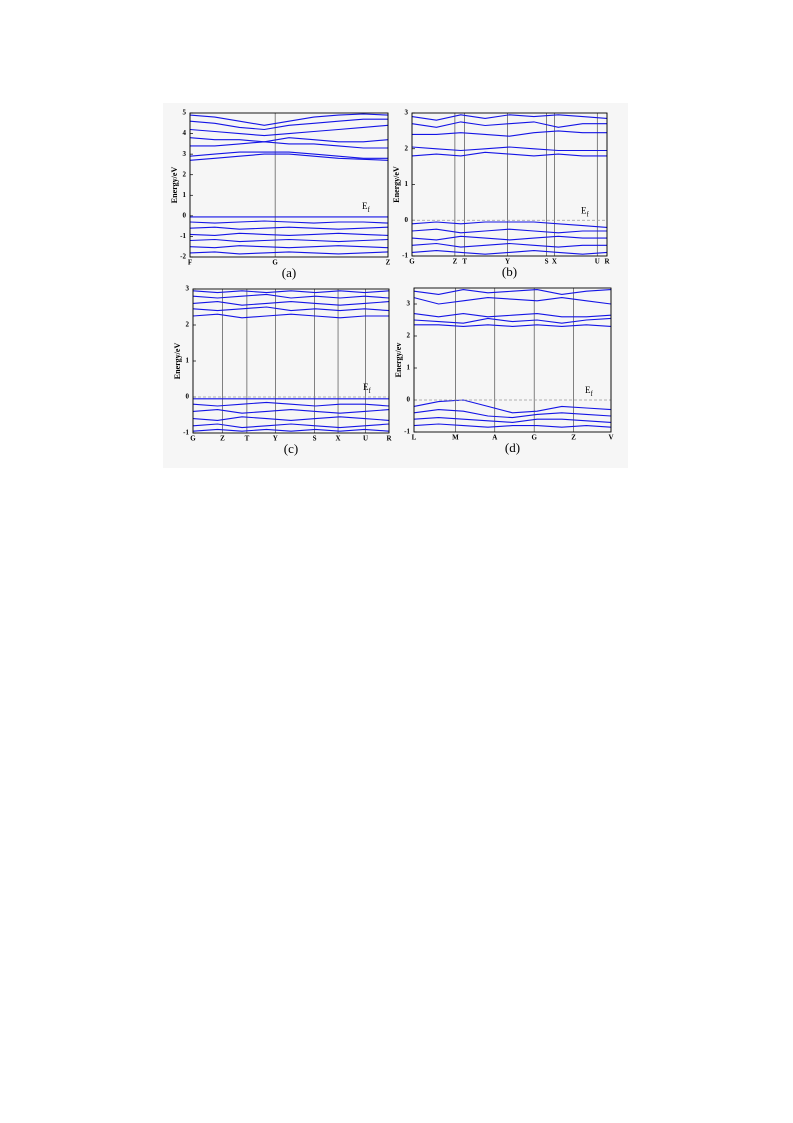  Describe the element at coordinates (414, 438) in the screenshot. I see `x-tick-label: L` at that location.